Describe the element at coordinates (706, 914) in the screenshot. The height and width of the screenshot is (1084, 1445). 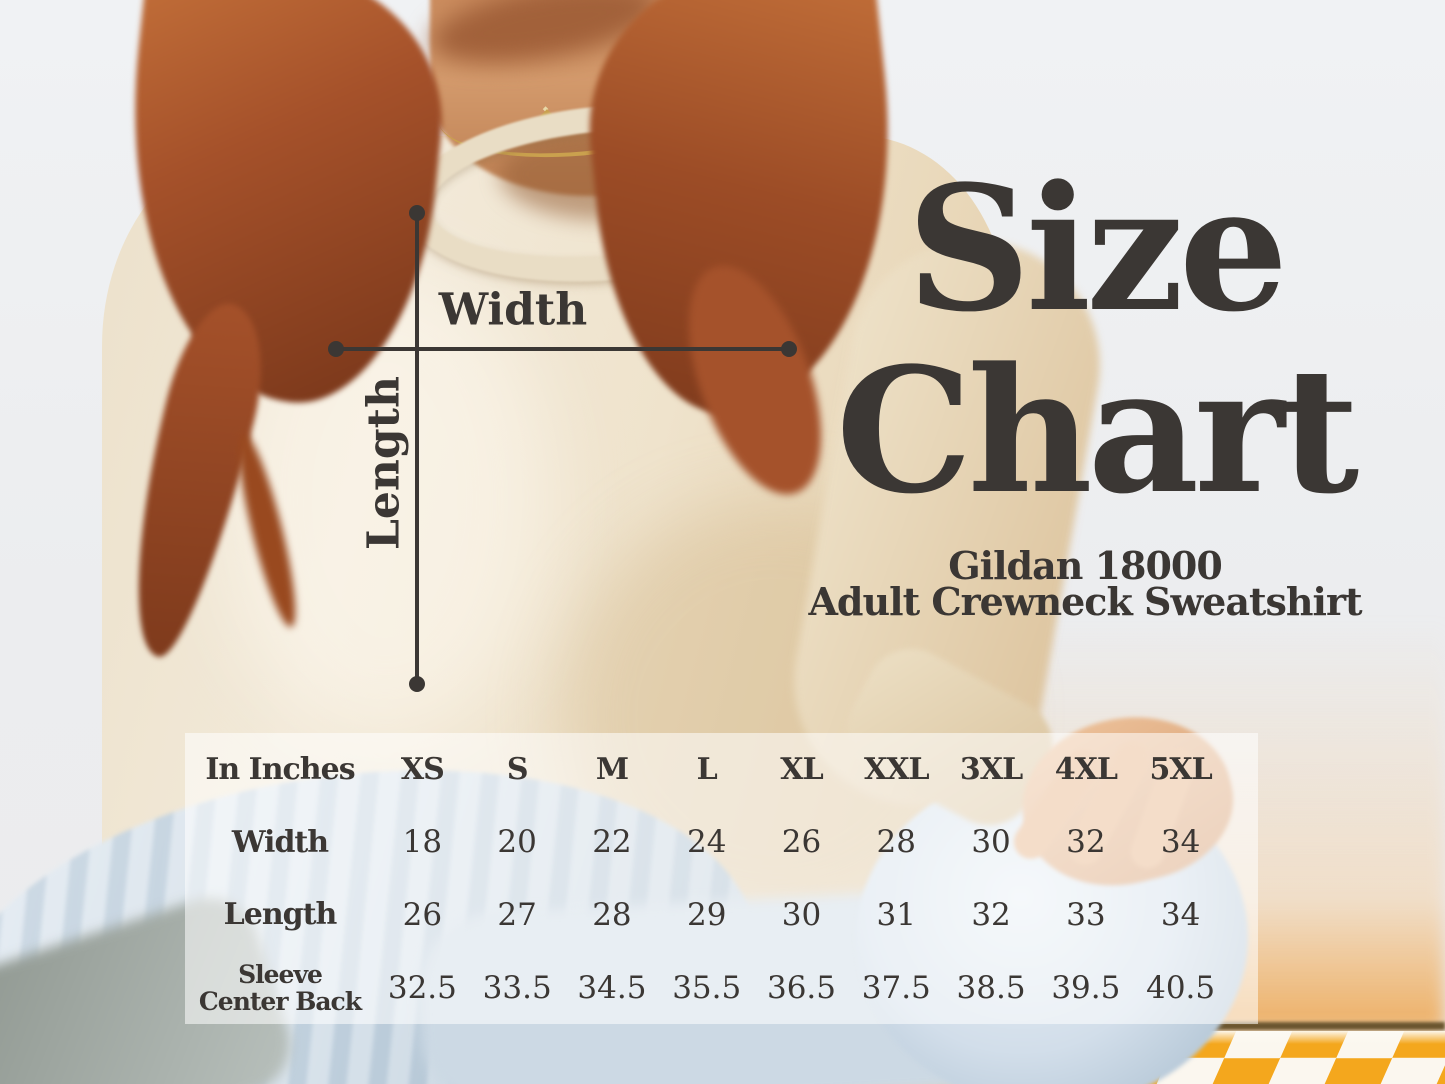
I see `table-value: 29` at that location.